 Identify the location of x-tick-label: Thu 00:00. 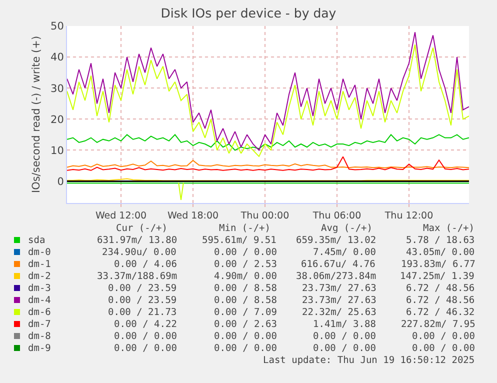
(265, 216).